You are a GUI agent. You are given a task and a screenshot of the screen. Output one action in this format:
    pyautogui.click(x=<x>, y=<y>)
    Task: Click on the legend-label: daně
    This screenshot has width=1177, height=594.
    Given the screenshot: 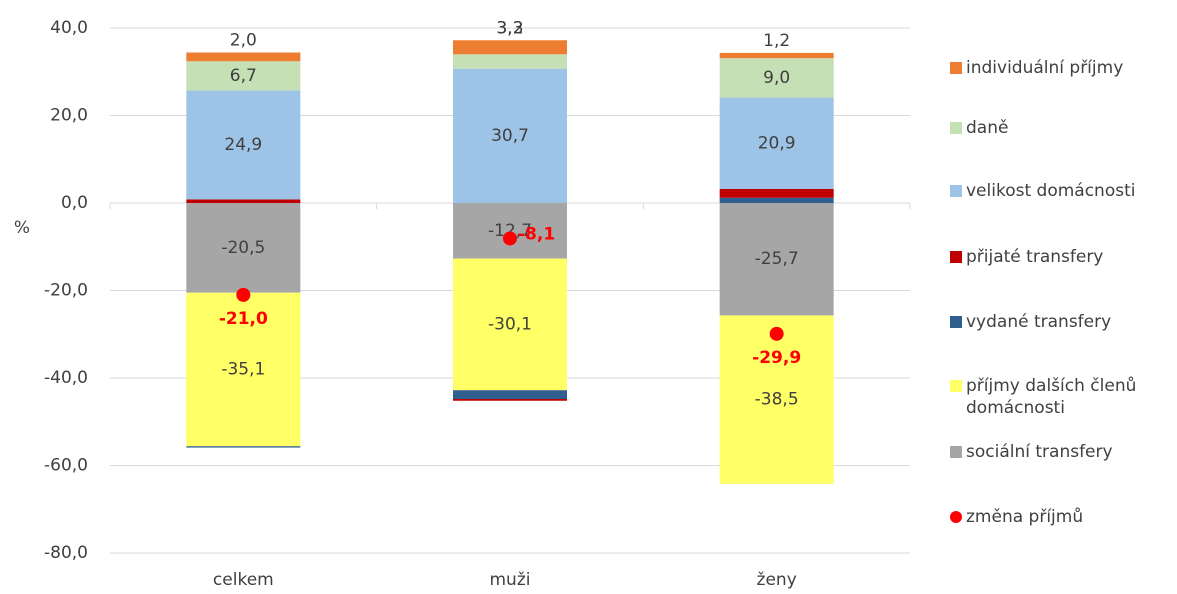 What is the action you would take?
    pyautogui.click(x=987, y=128)
    